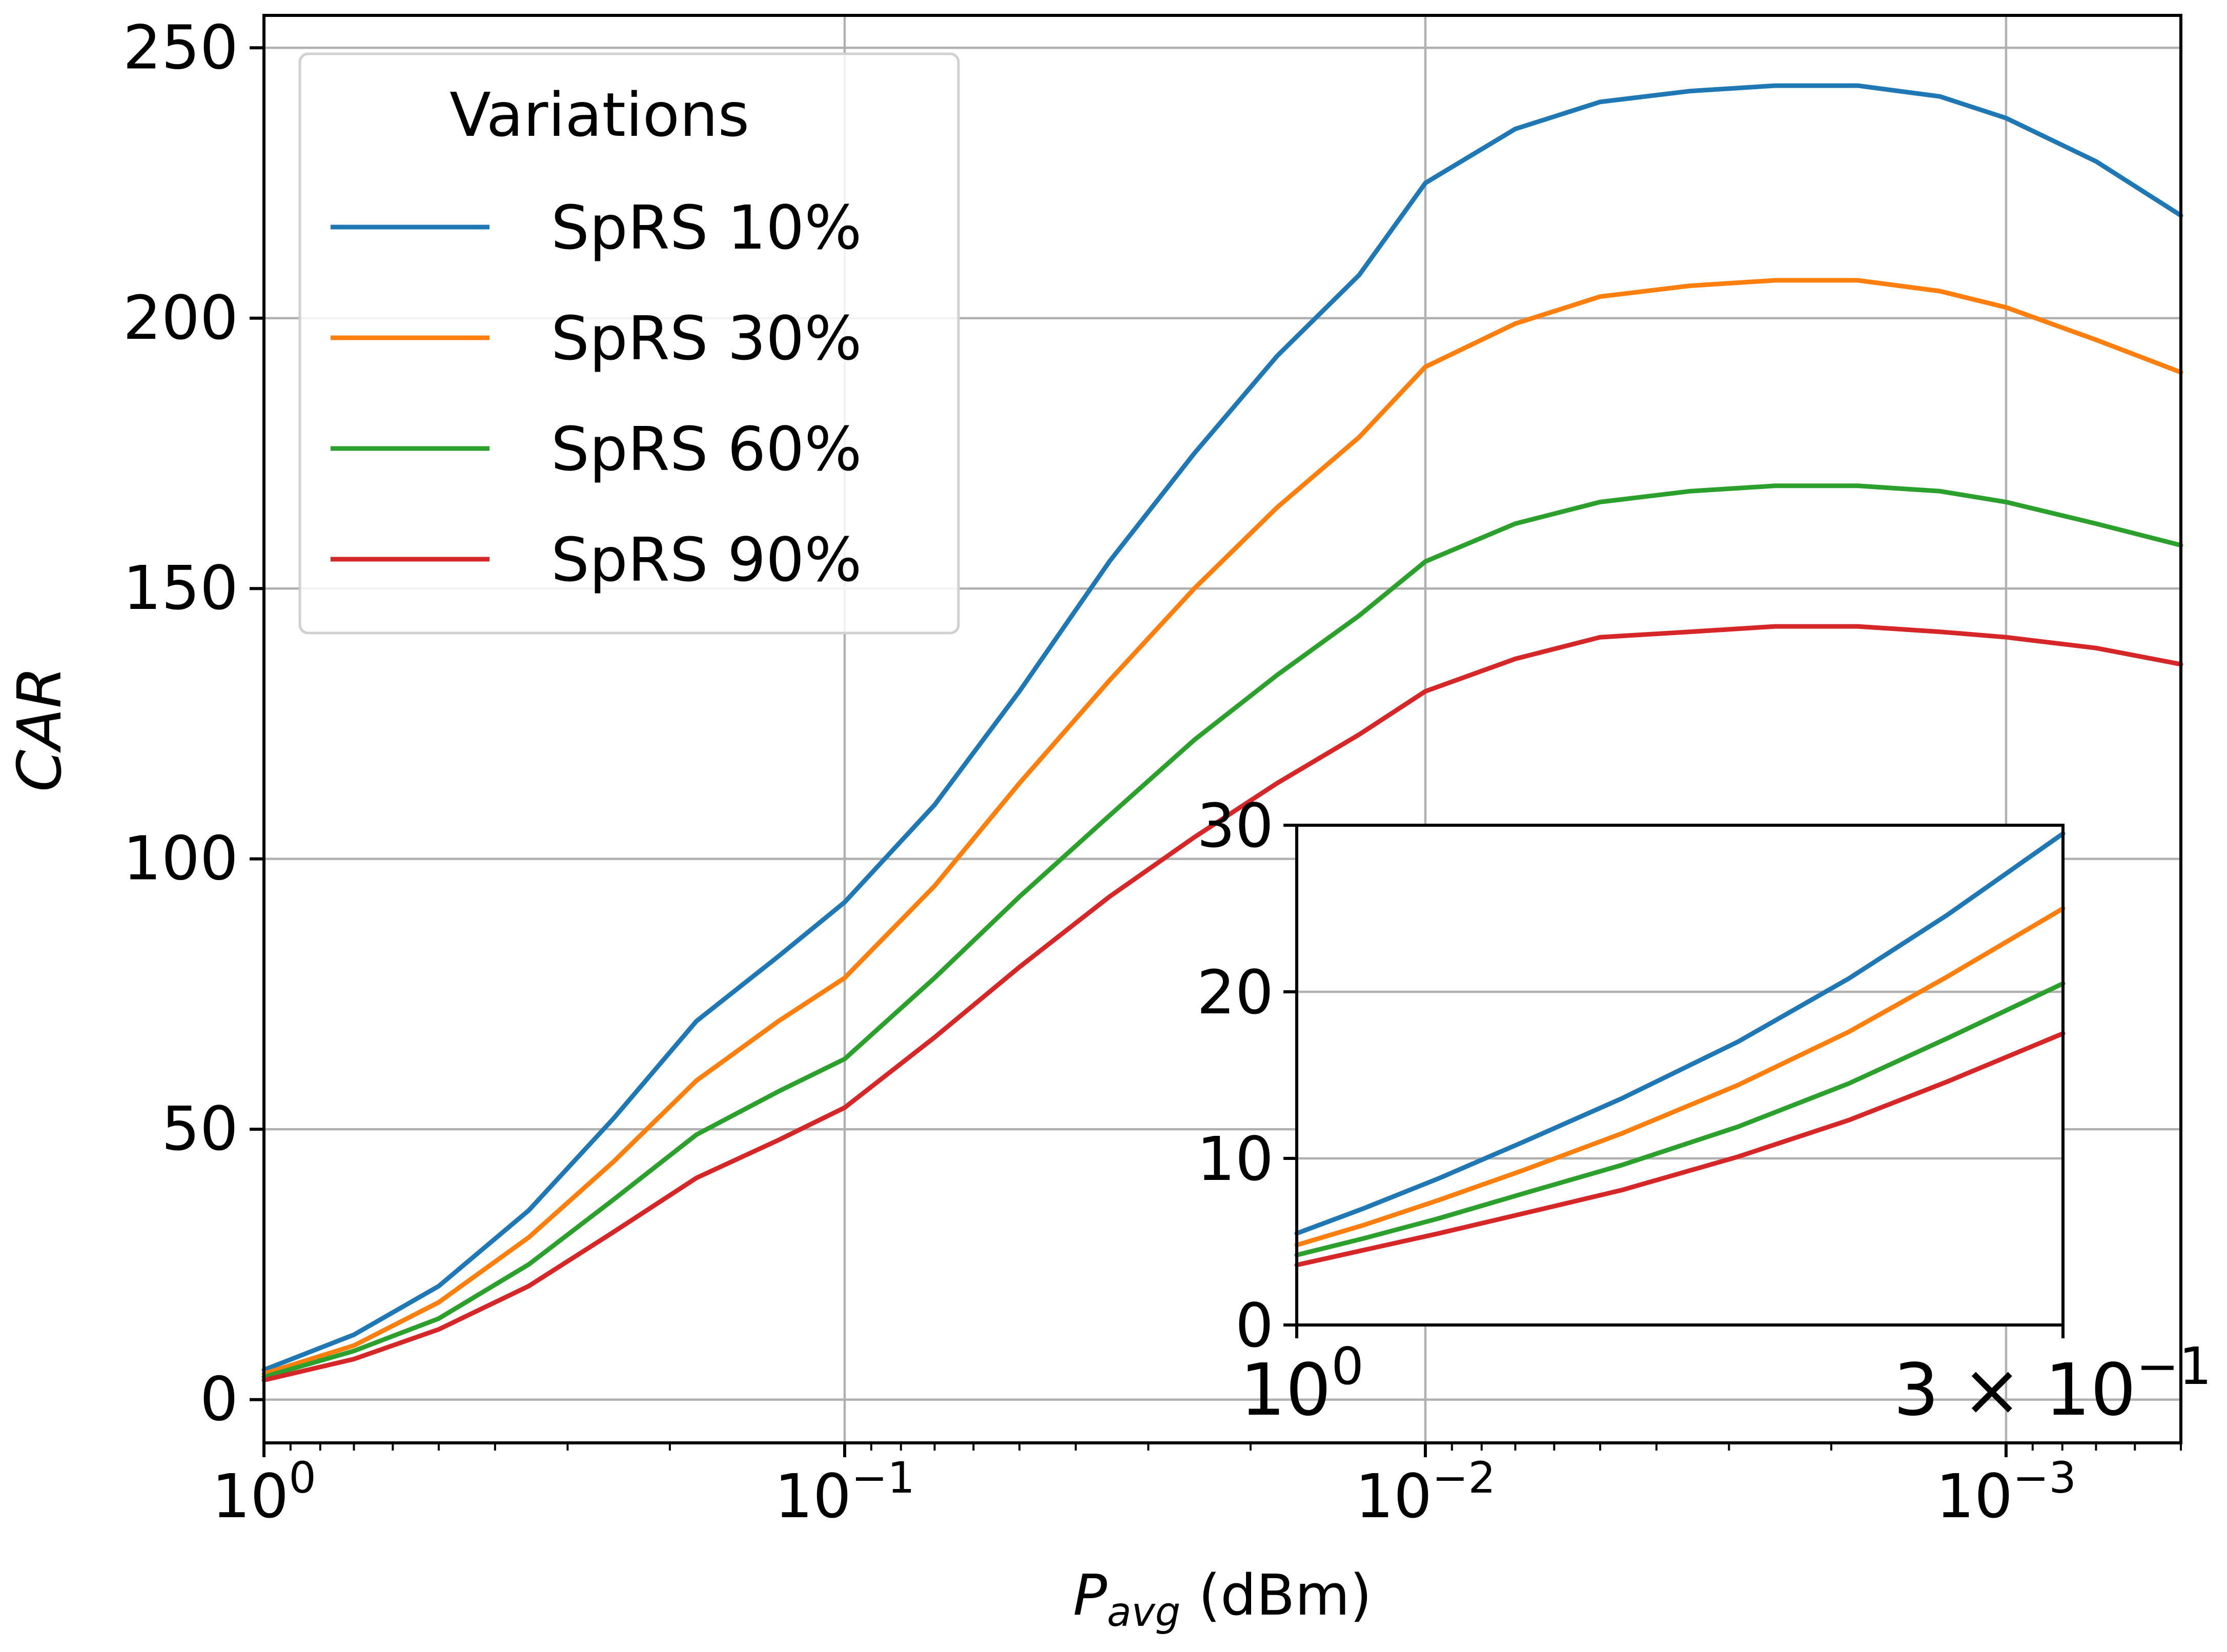 The height and width of the screenshot is (1652, 2227). What do you see at coordinates (219, 1399) in the screenshot?
I see `y-tick-label-0: 0` at bounding box center [219, 1399].